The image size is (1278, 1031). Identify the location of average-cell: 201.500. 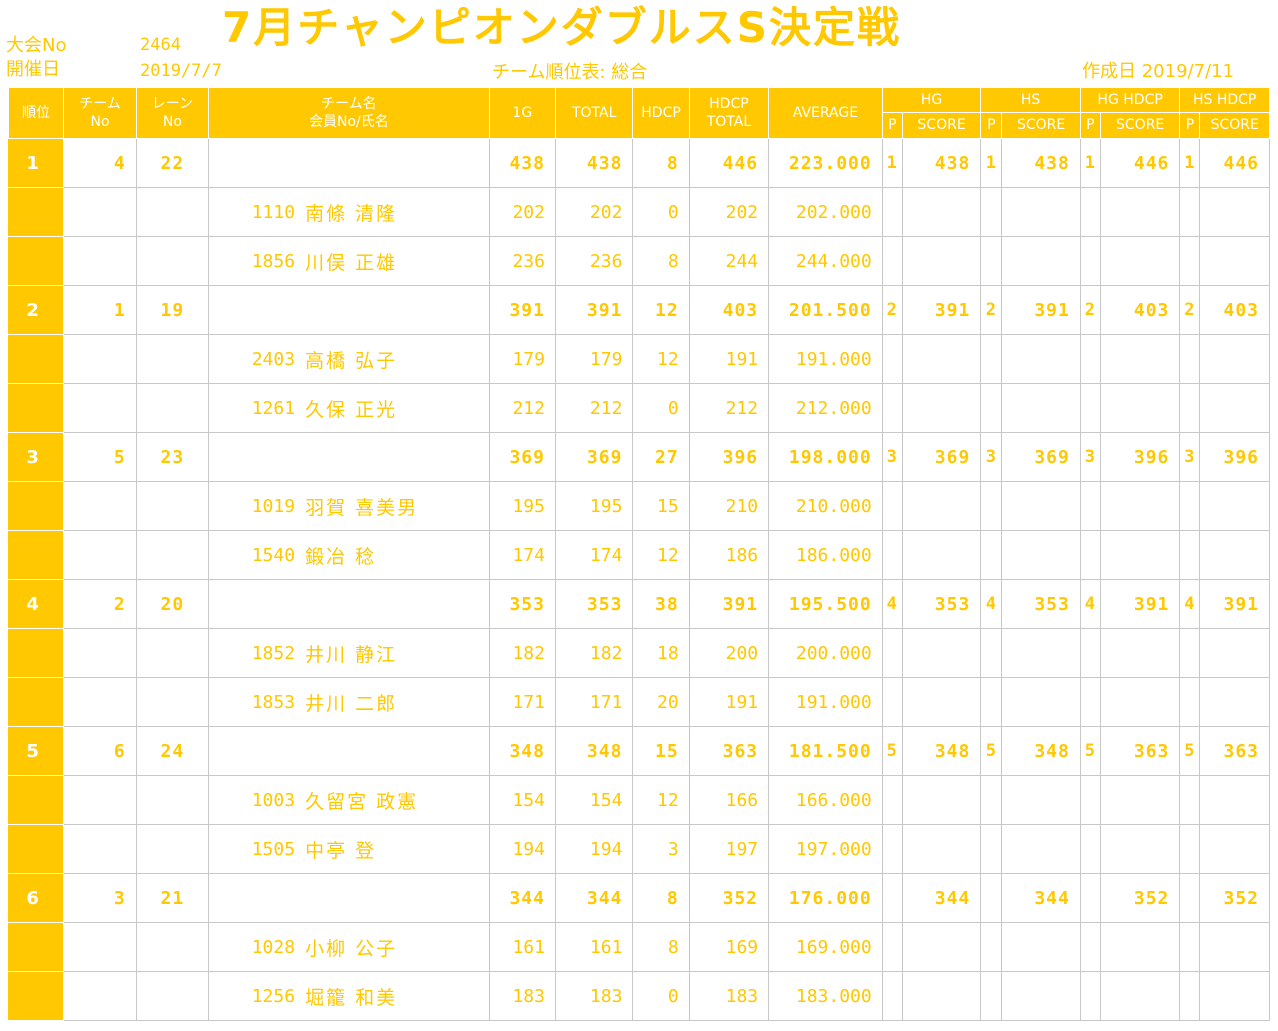
(825, 310).